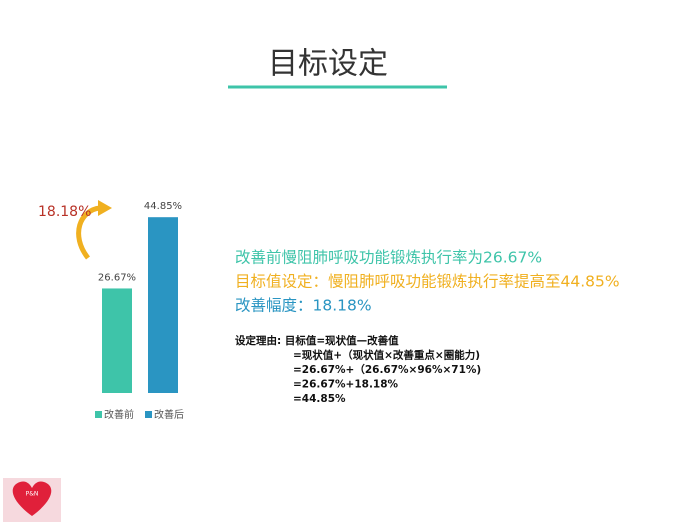 This screenshot has width=700, height=529. I want to click on reasoning-line: =44.85%, so click(319, 399).